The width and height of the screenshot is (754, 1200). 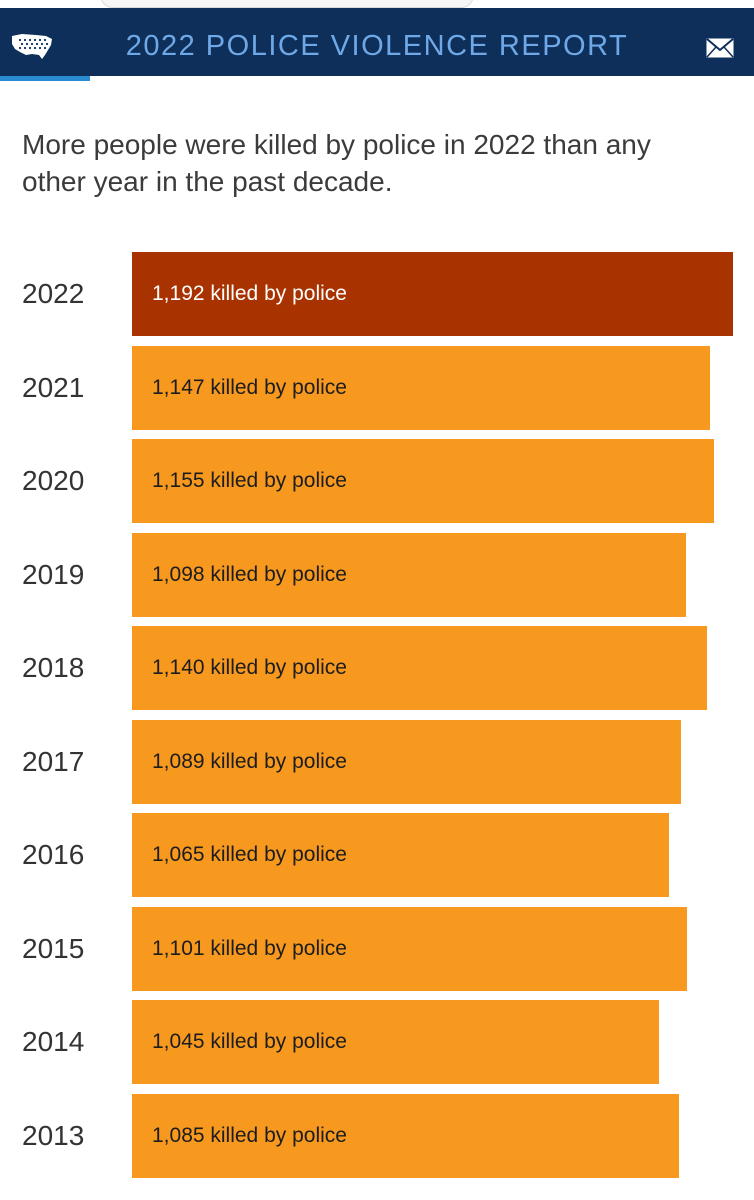 I want to click on mail-icon, so click(x=720, y=48).